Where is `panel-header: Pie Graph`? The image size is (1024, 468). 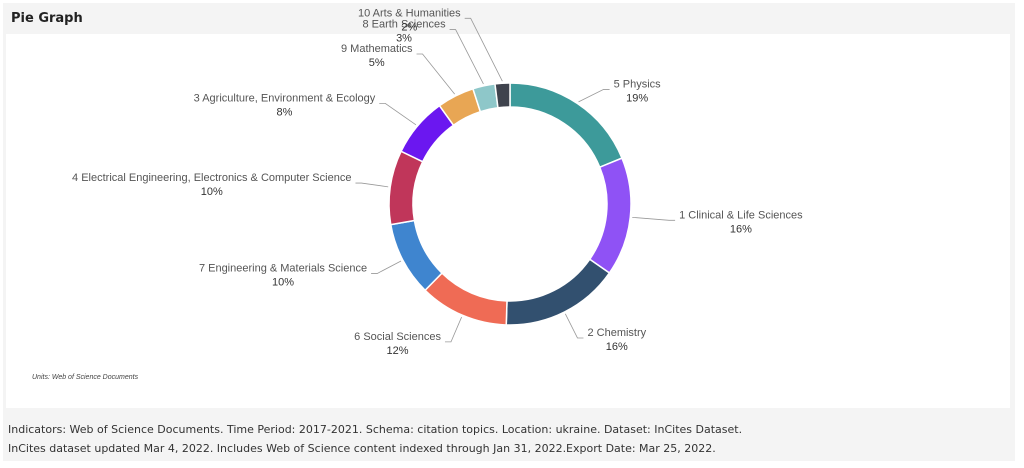 panel-header: Pie Graph is located at coordinates (509, 19).